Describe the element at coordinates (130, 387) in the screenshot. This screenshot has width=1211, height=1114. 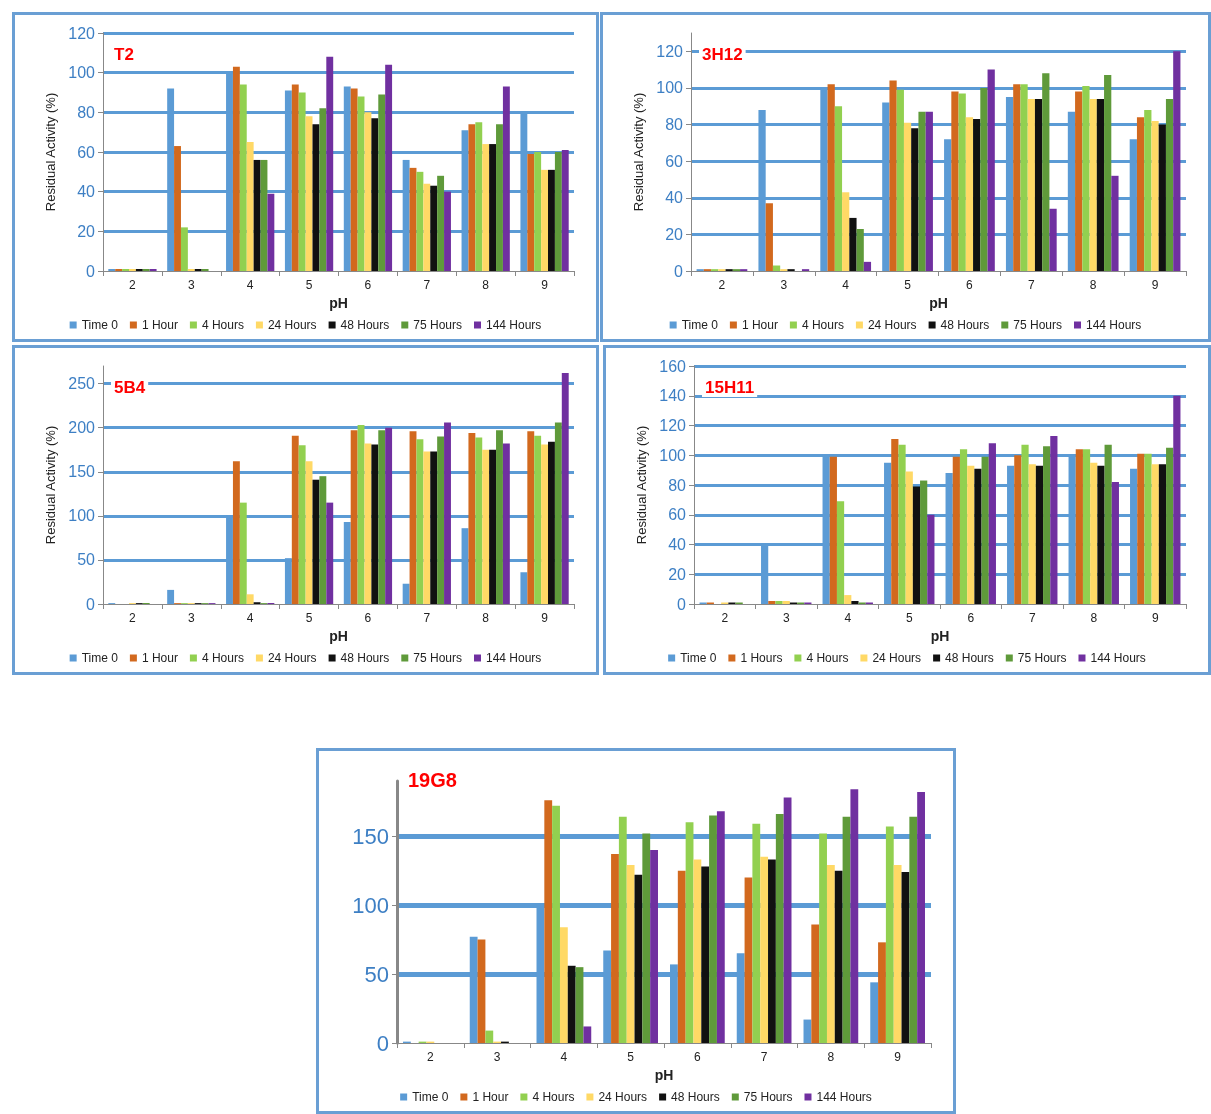
I see `text: 5B4` at that location.